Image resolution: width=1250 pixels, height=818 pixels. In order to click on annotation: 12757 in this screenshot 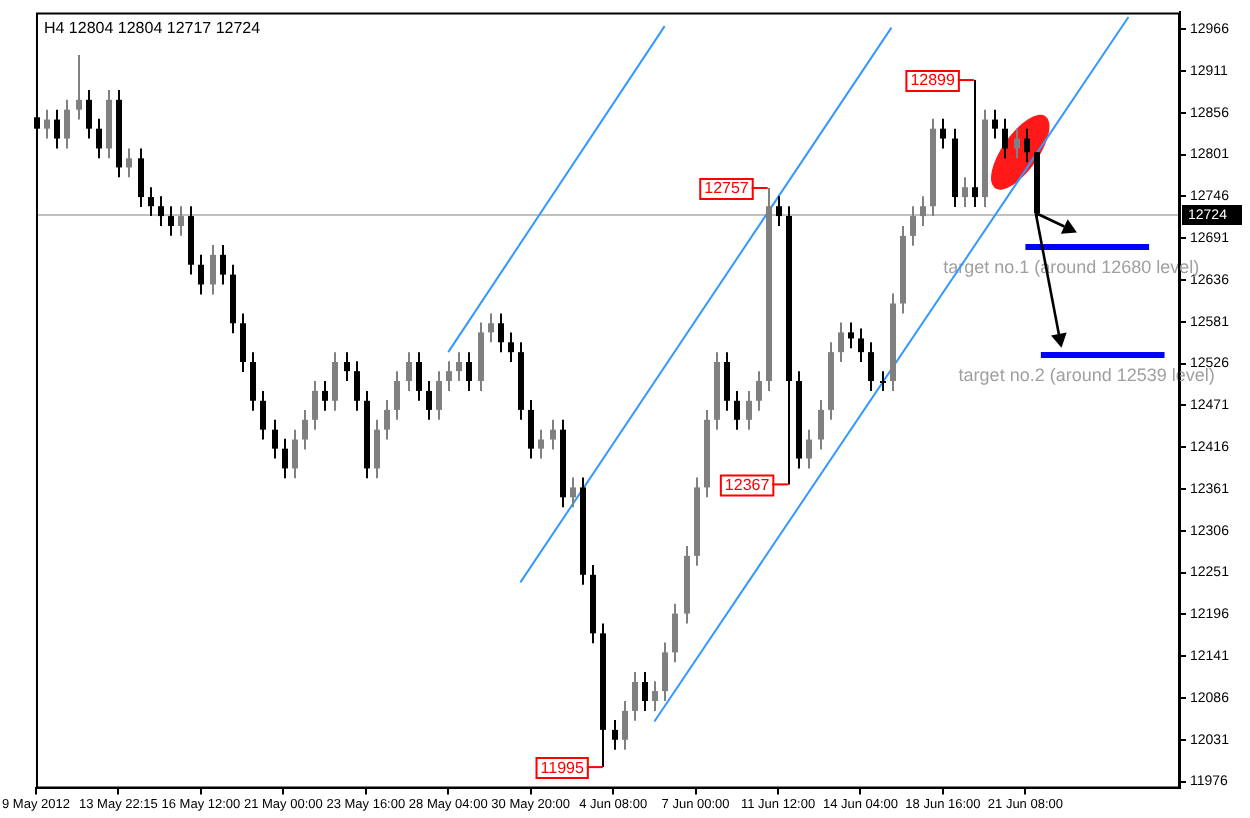, I will do `click(727, 188)`.